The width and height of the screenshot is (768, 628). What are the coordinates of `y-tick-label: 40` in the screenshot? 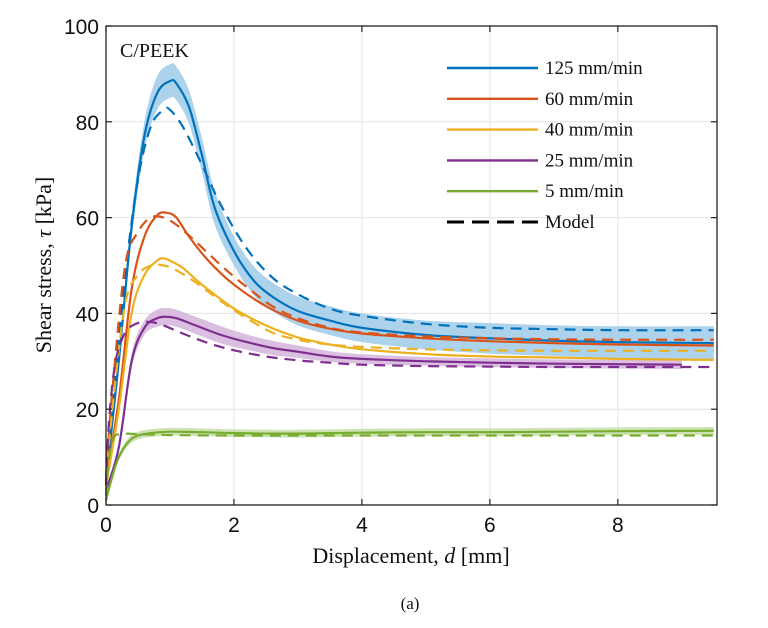 It's located at (87, 314).